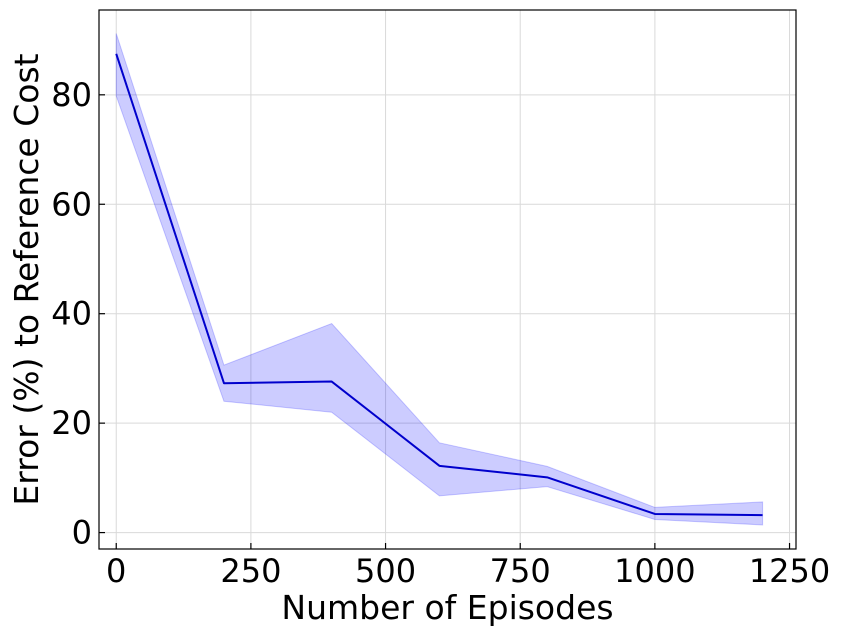 The height and width of the screenshot is (637, 844). What do you see at coordinates (654, 571) in the screenshot?
I see `x-tick-label: 1000` at bounding box center [654, 571].